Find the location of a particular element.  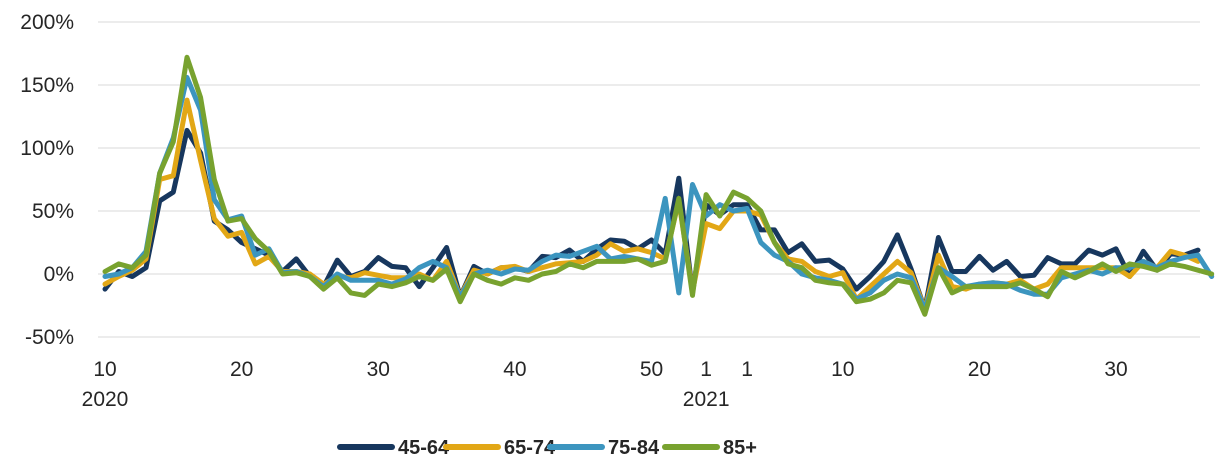

legend-label: 75-84 is located at coordinates (634, 448).